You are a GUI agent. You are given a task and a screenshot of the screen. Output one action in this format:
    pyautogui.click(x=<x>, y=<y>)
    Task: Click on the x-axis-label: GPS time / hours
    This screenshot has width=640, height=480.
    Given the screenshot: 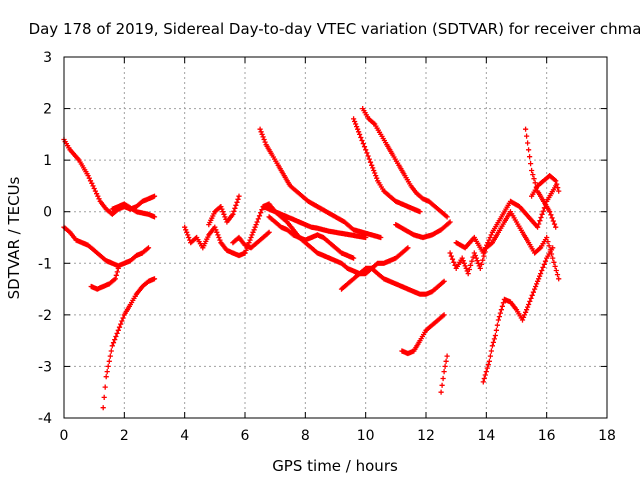 What is the action you would take?
    pyautogui.click(x=335, y=466)
    